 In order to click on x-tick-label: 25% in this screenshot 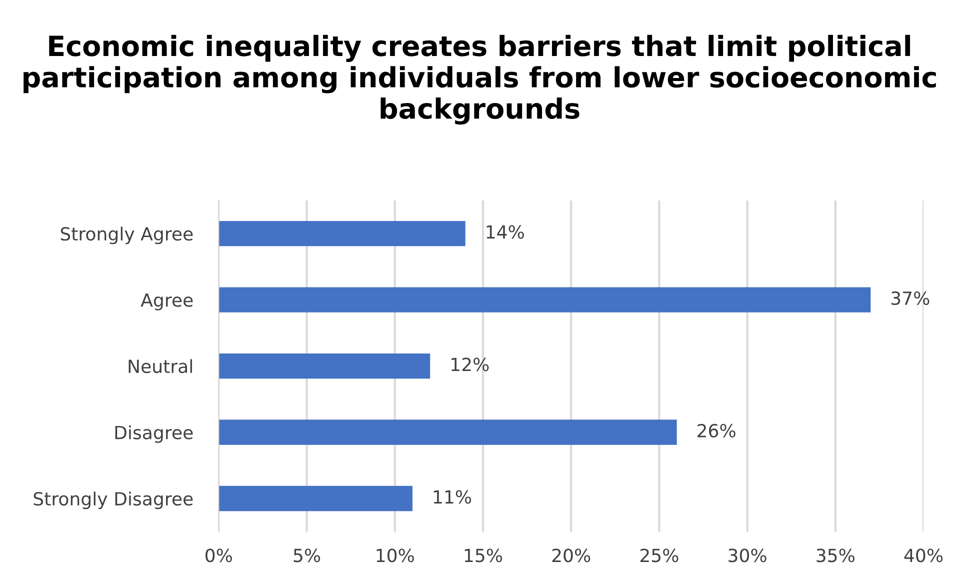, I will do `click(659, 555)`.